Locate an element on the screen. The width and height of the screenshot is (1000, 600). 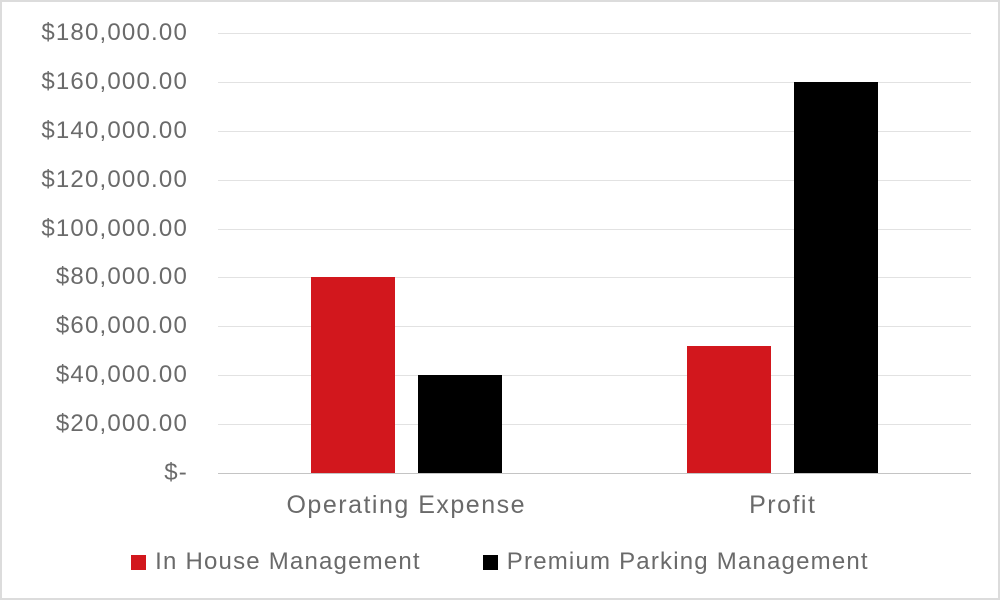
x-axis: Operating Expense Profit is located at coordinates (594, 505).